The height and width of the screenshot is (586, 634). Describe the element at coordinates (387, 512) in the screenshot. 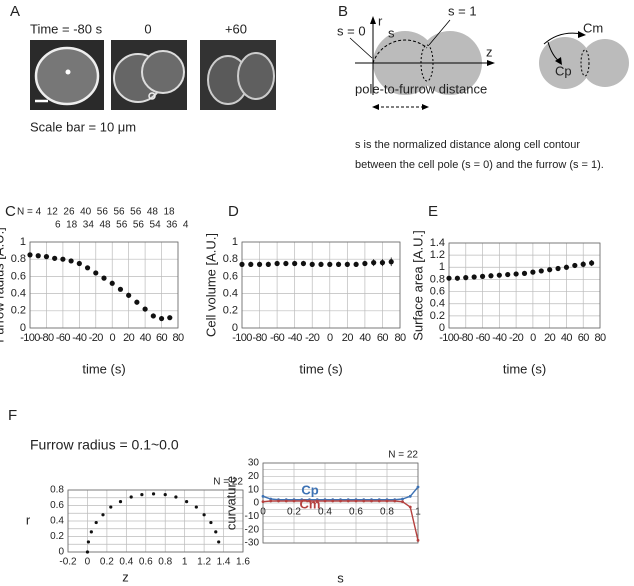

I see `x-tick-label: 0.8` at that location.